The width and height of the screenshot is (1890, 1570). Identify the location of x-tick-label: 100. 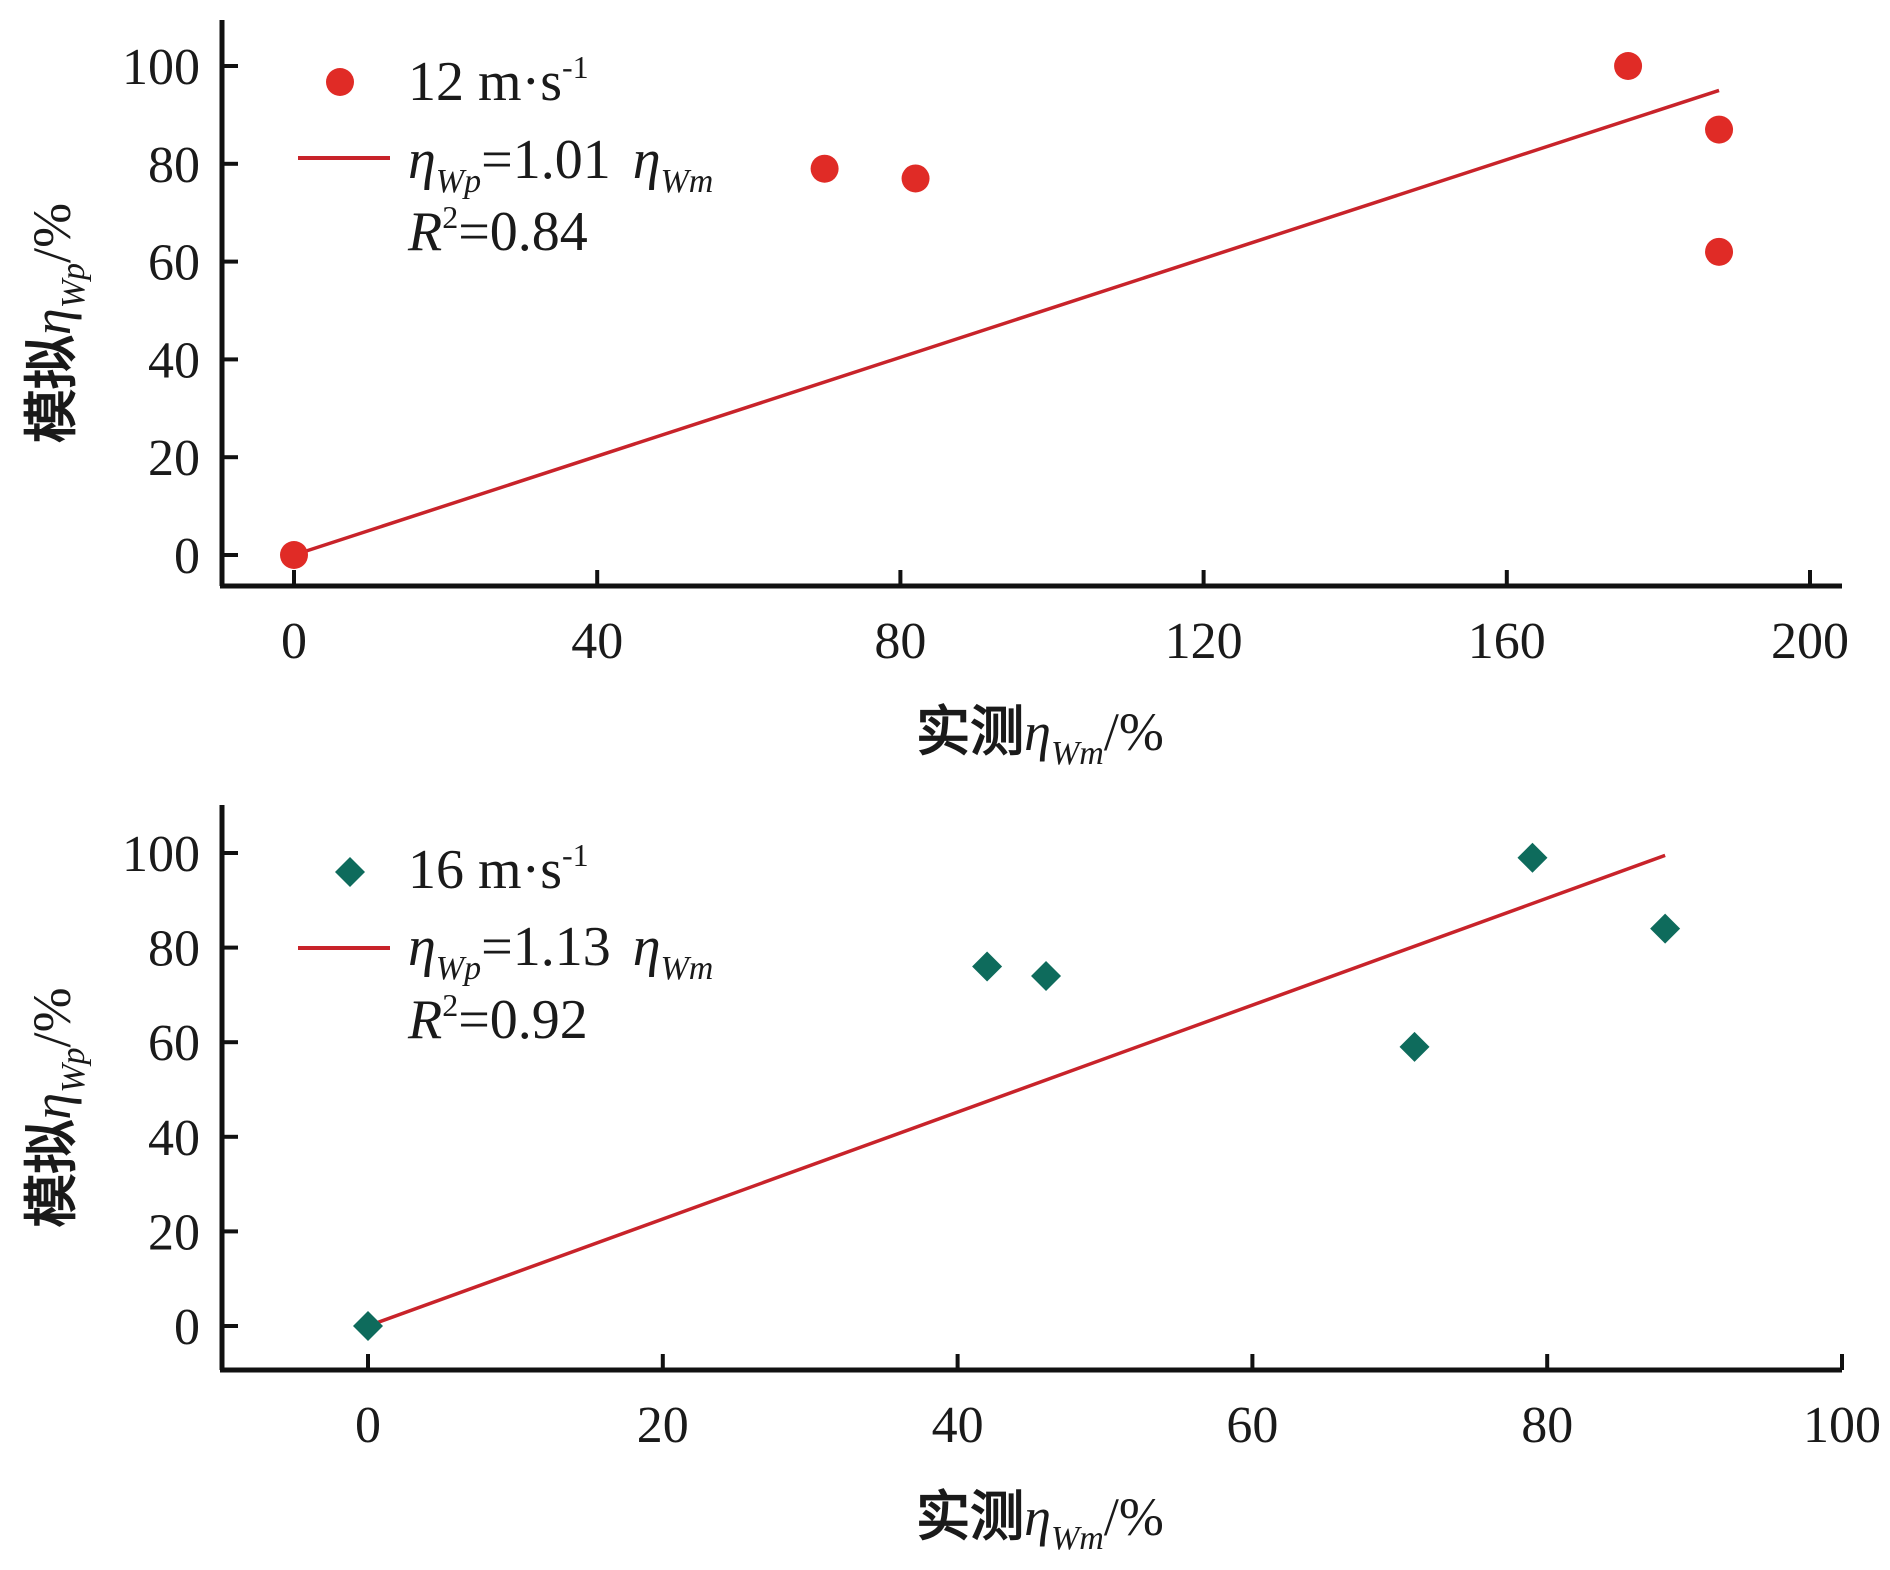
(1842, 1425).